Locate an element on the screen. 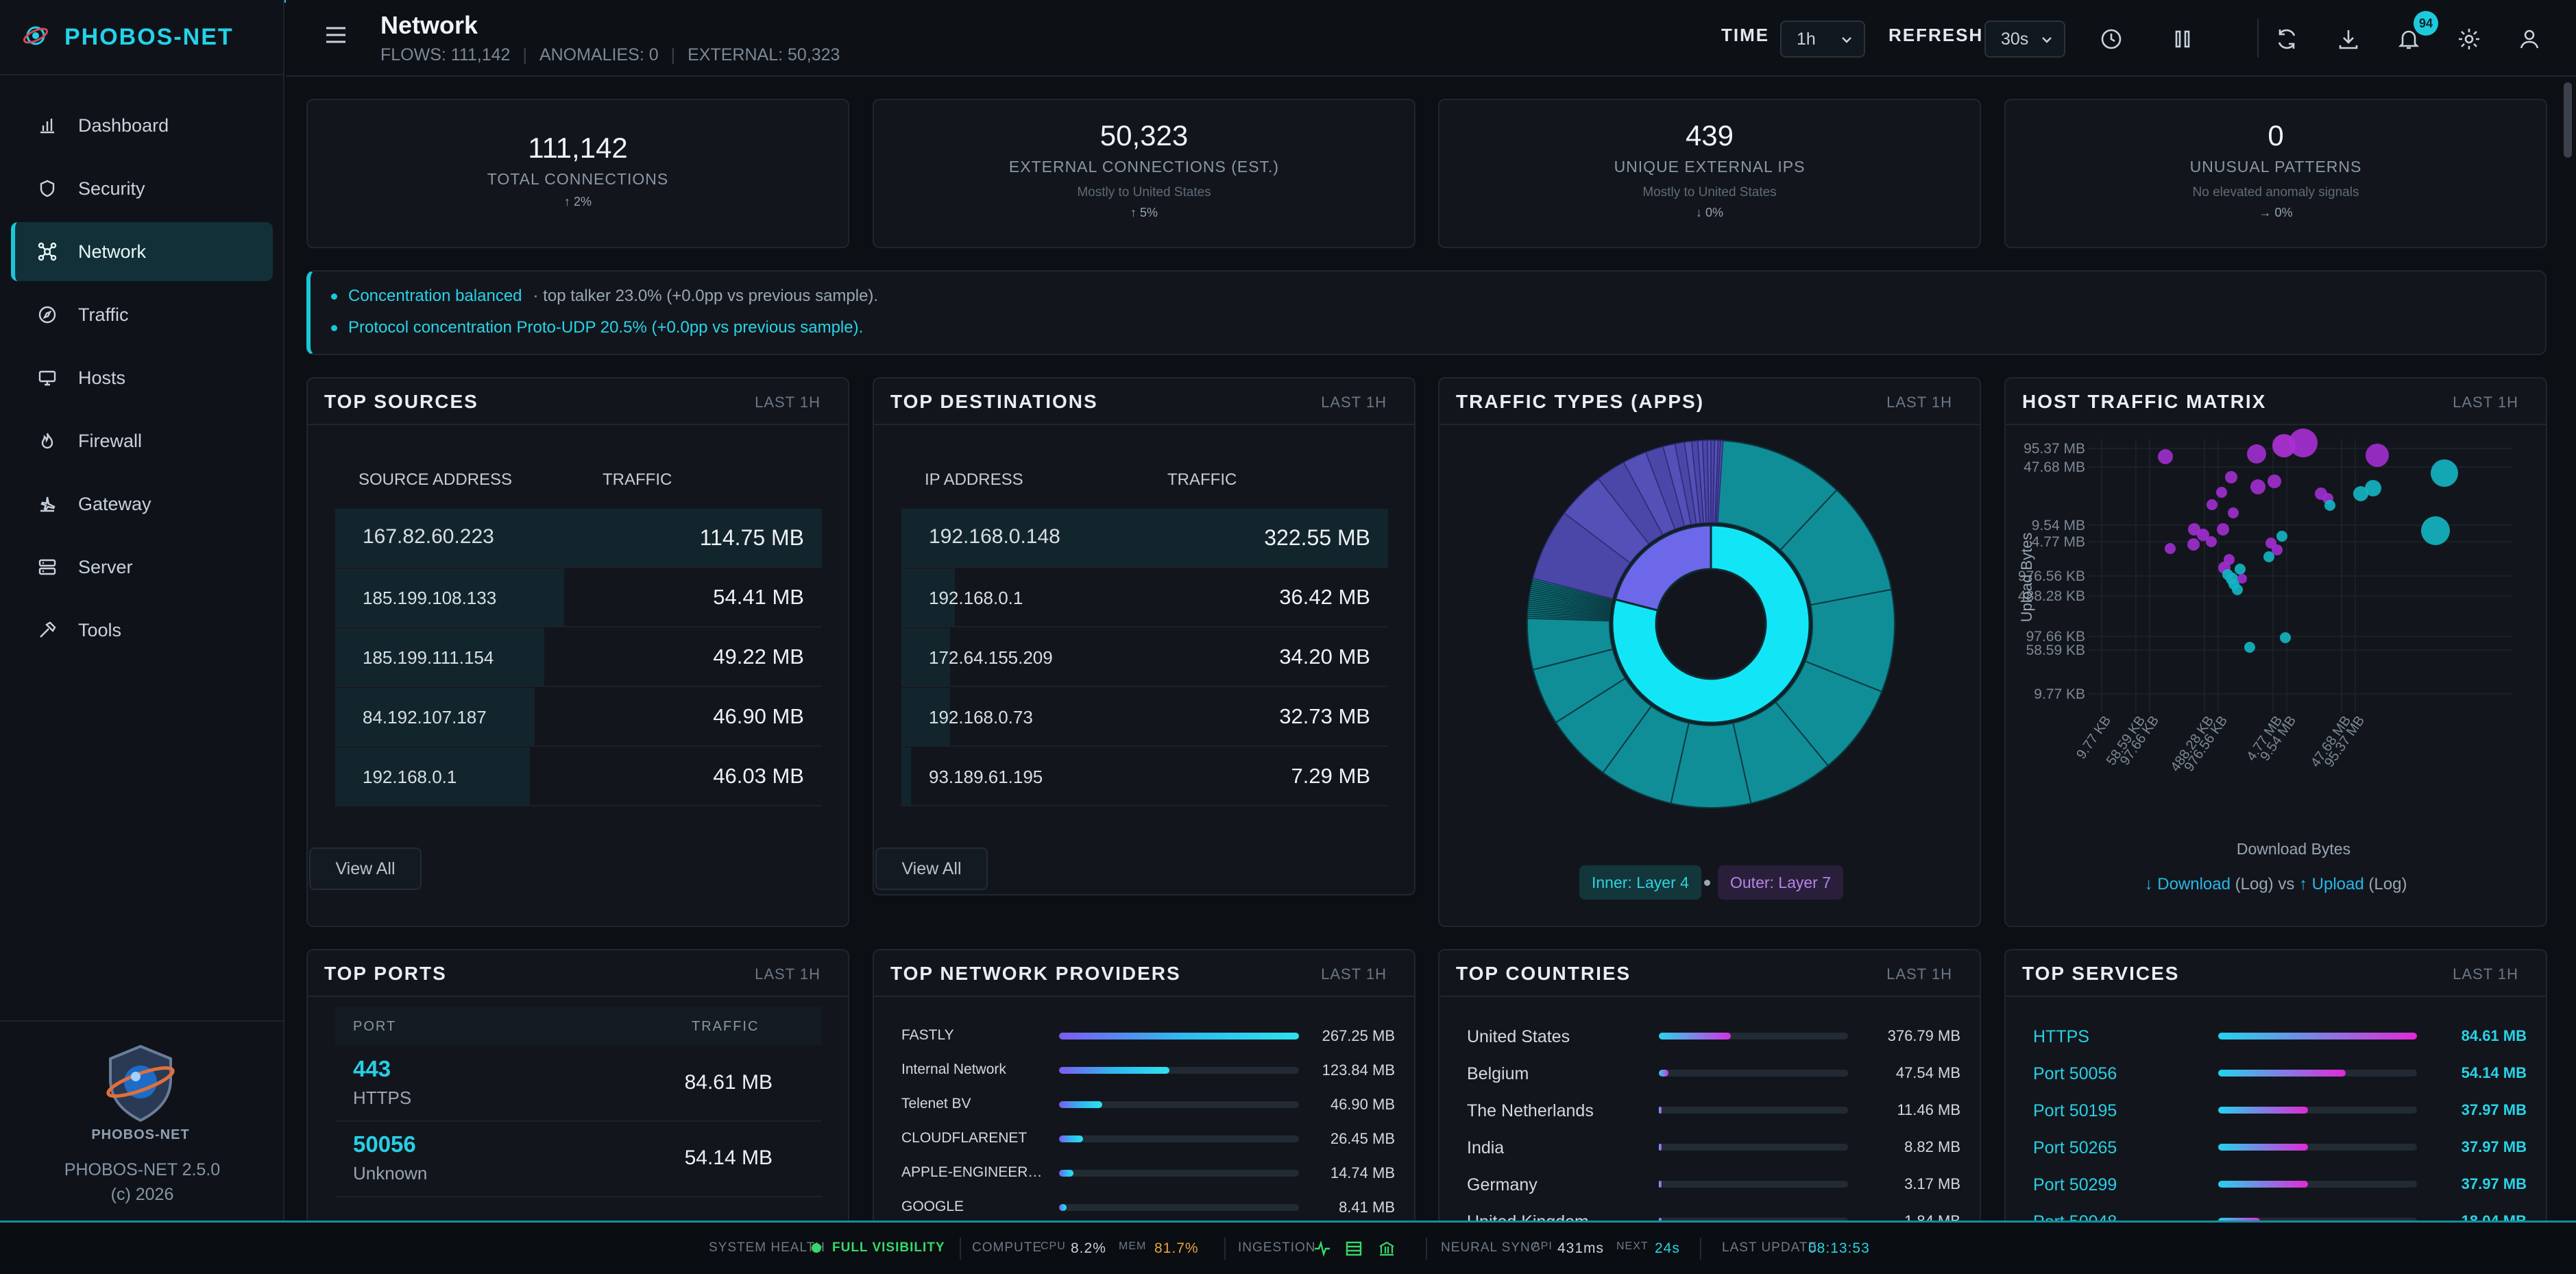 This screenshot has height=1274, width=2576. table-row: 192.168.0.73 32.73 MB is located at coordinates (1144, 717).